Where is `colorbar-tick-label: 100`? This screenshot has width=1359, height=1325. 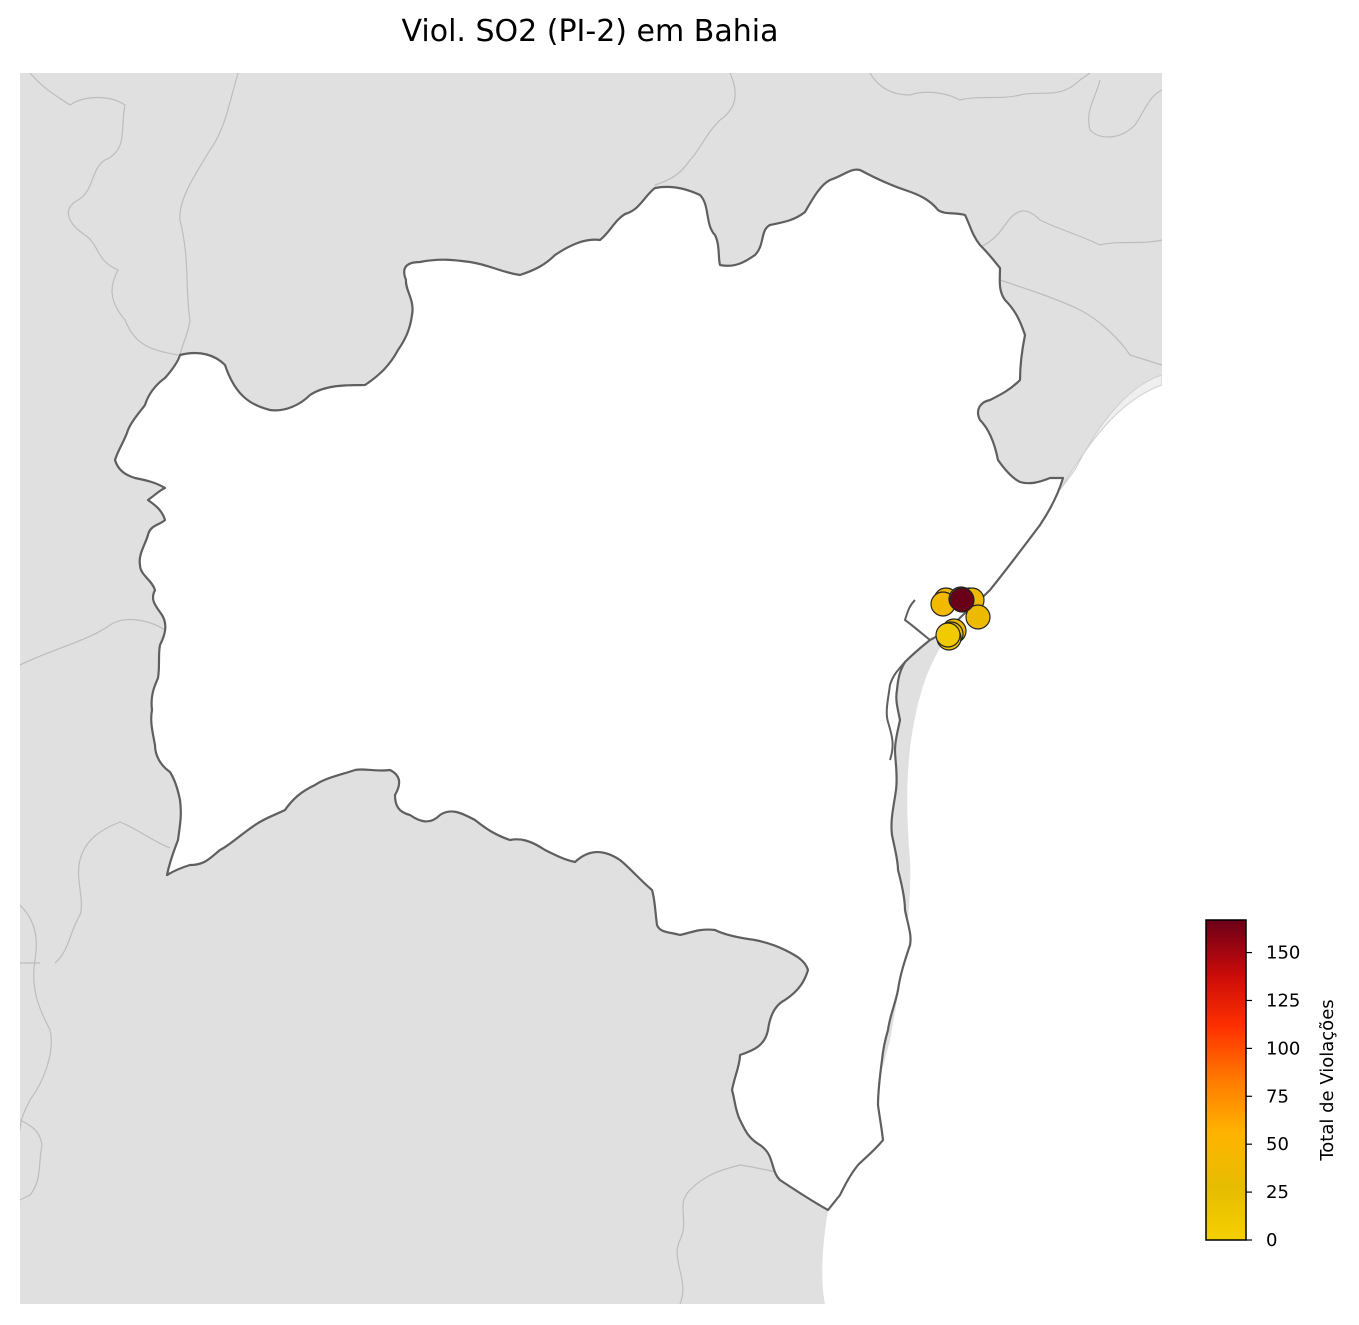
colorbar-tick-label: 100 is located at coordinates (1283, 1048).